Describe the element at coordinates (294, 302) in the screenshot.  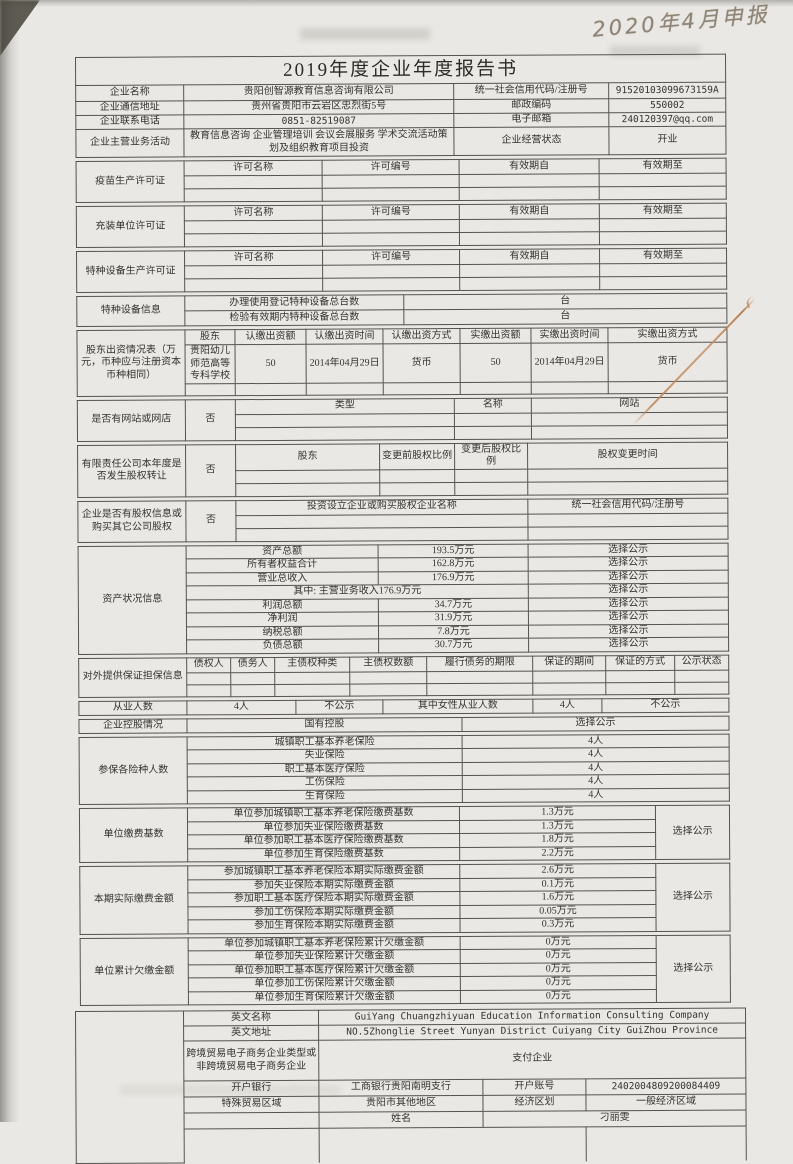
I see `registered-equipment-count-label: 办理使用登记特种设备总台数` at that location.